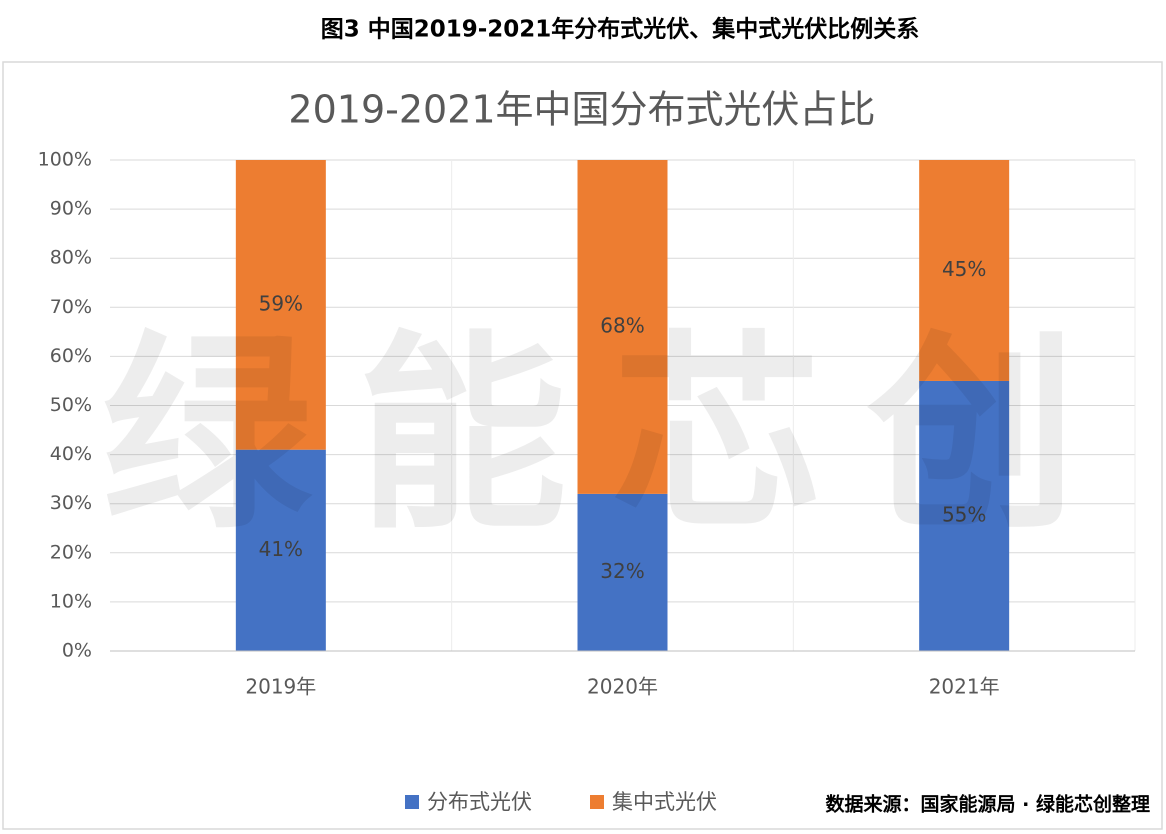  I want to click on value-label: 32%, so click(622, 571).